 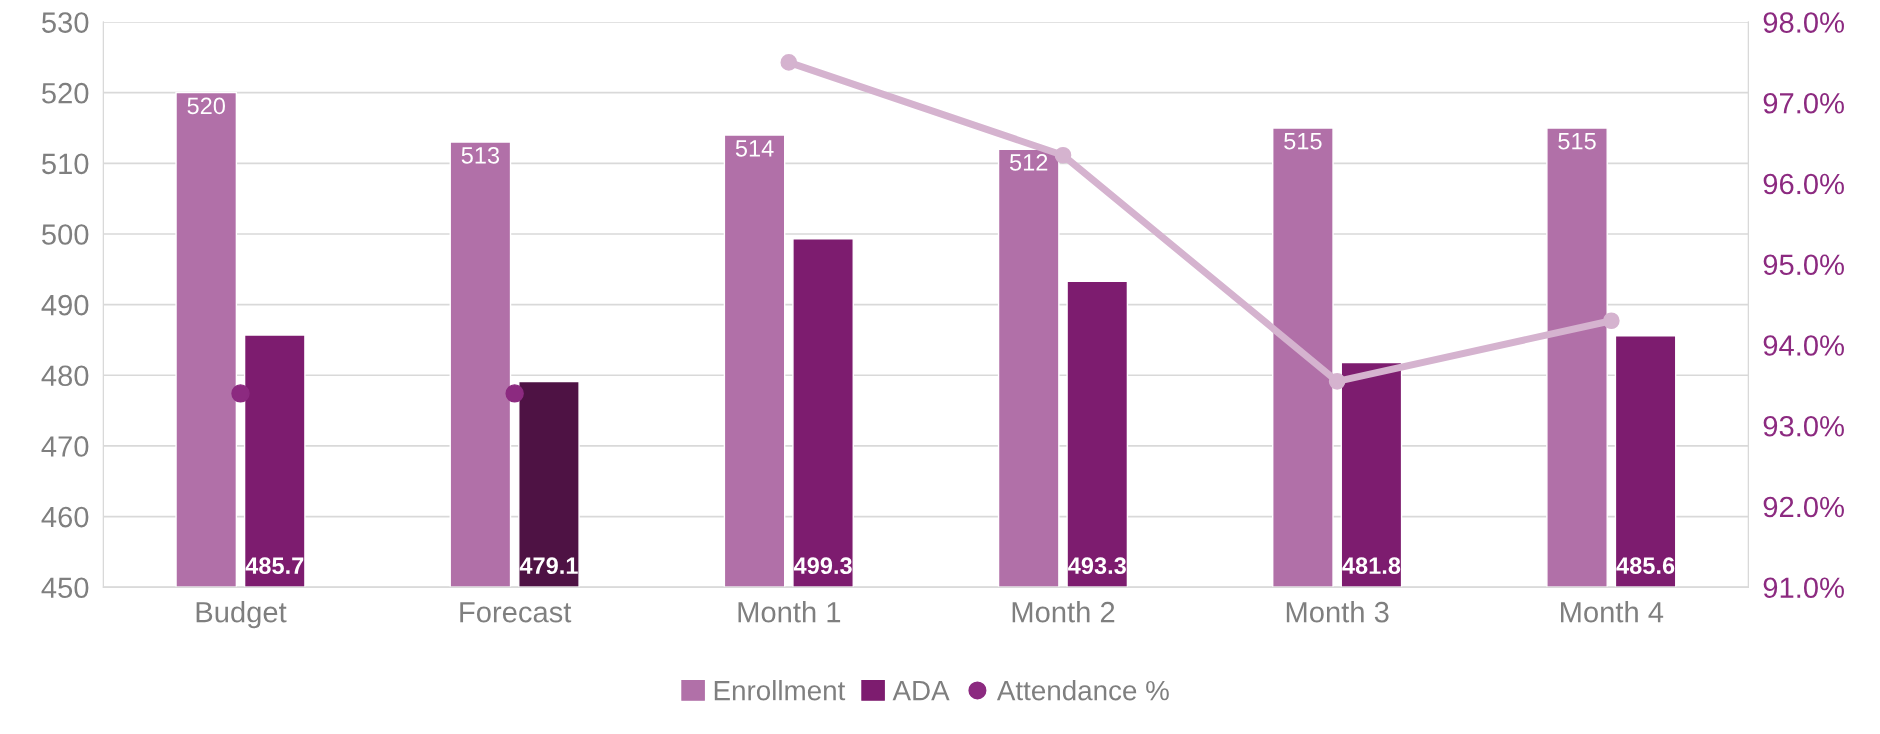 I want to click on y-tick-label: 530, so click(x=65, y=22).